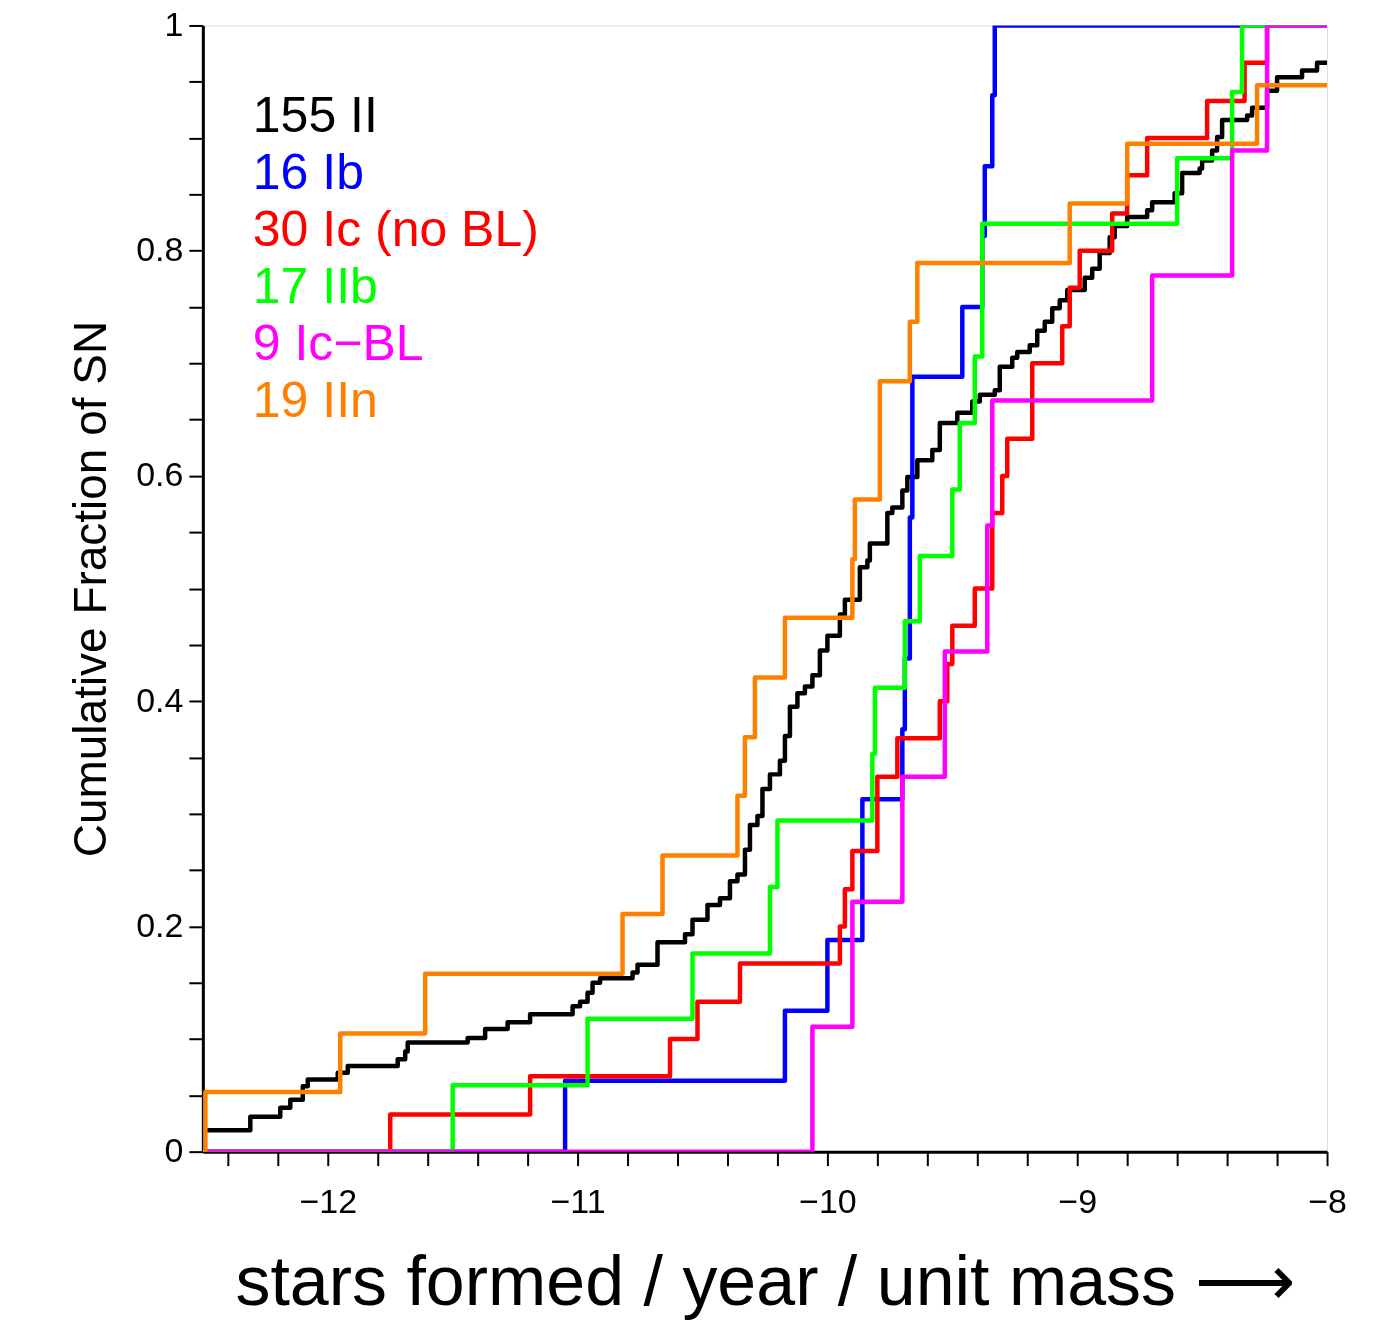 Image resolution: width=1374 pixels, height=1329 pixels. Describe the element at coordinates (578, 1201) in the screenshot. I see `x-tick-label: −11` at that location.